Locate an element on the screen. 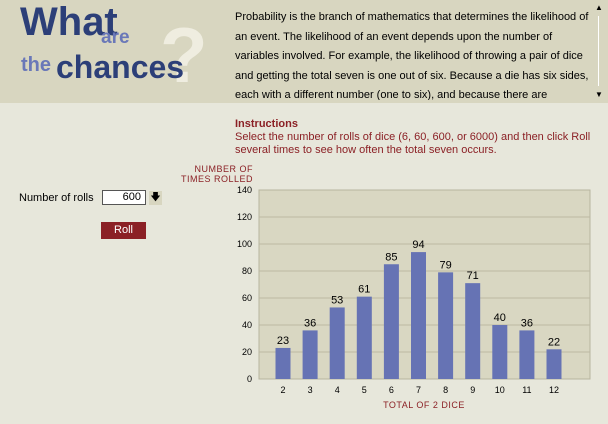  y-tick-label: 80 is located at coordinates (247, 271).